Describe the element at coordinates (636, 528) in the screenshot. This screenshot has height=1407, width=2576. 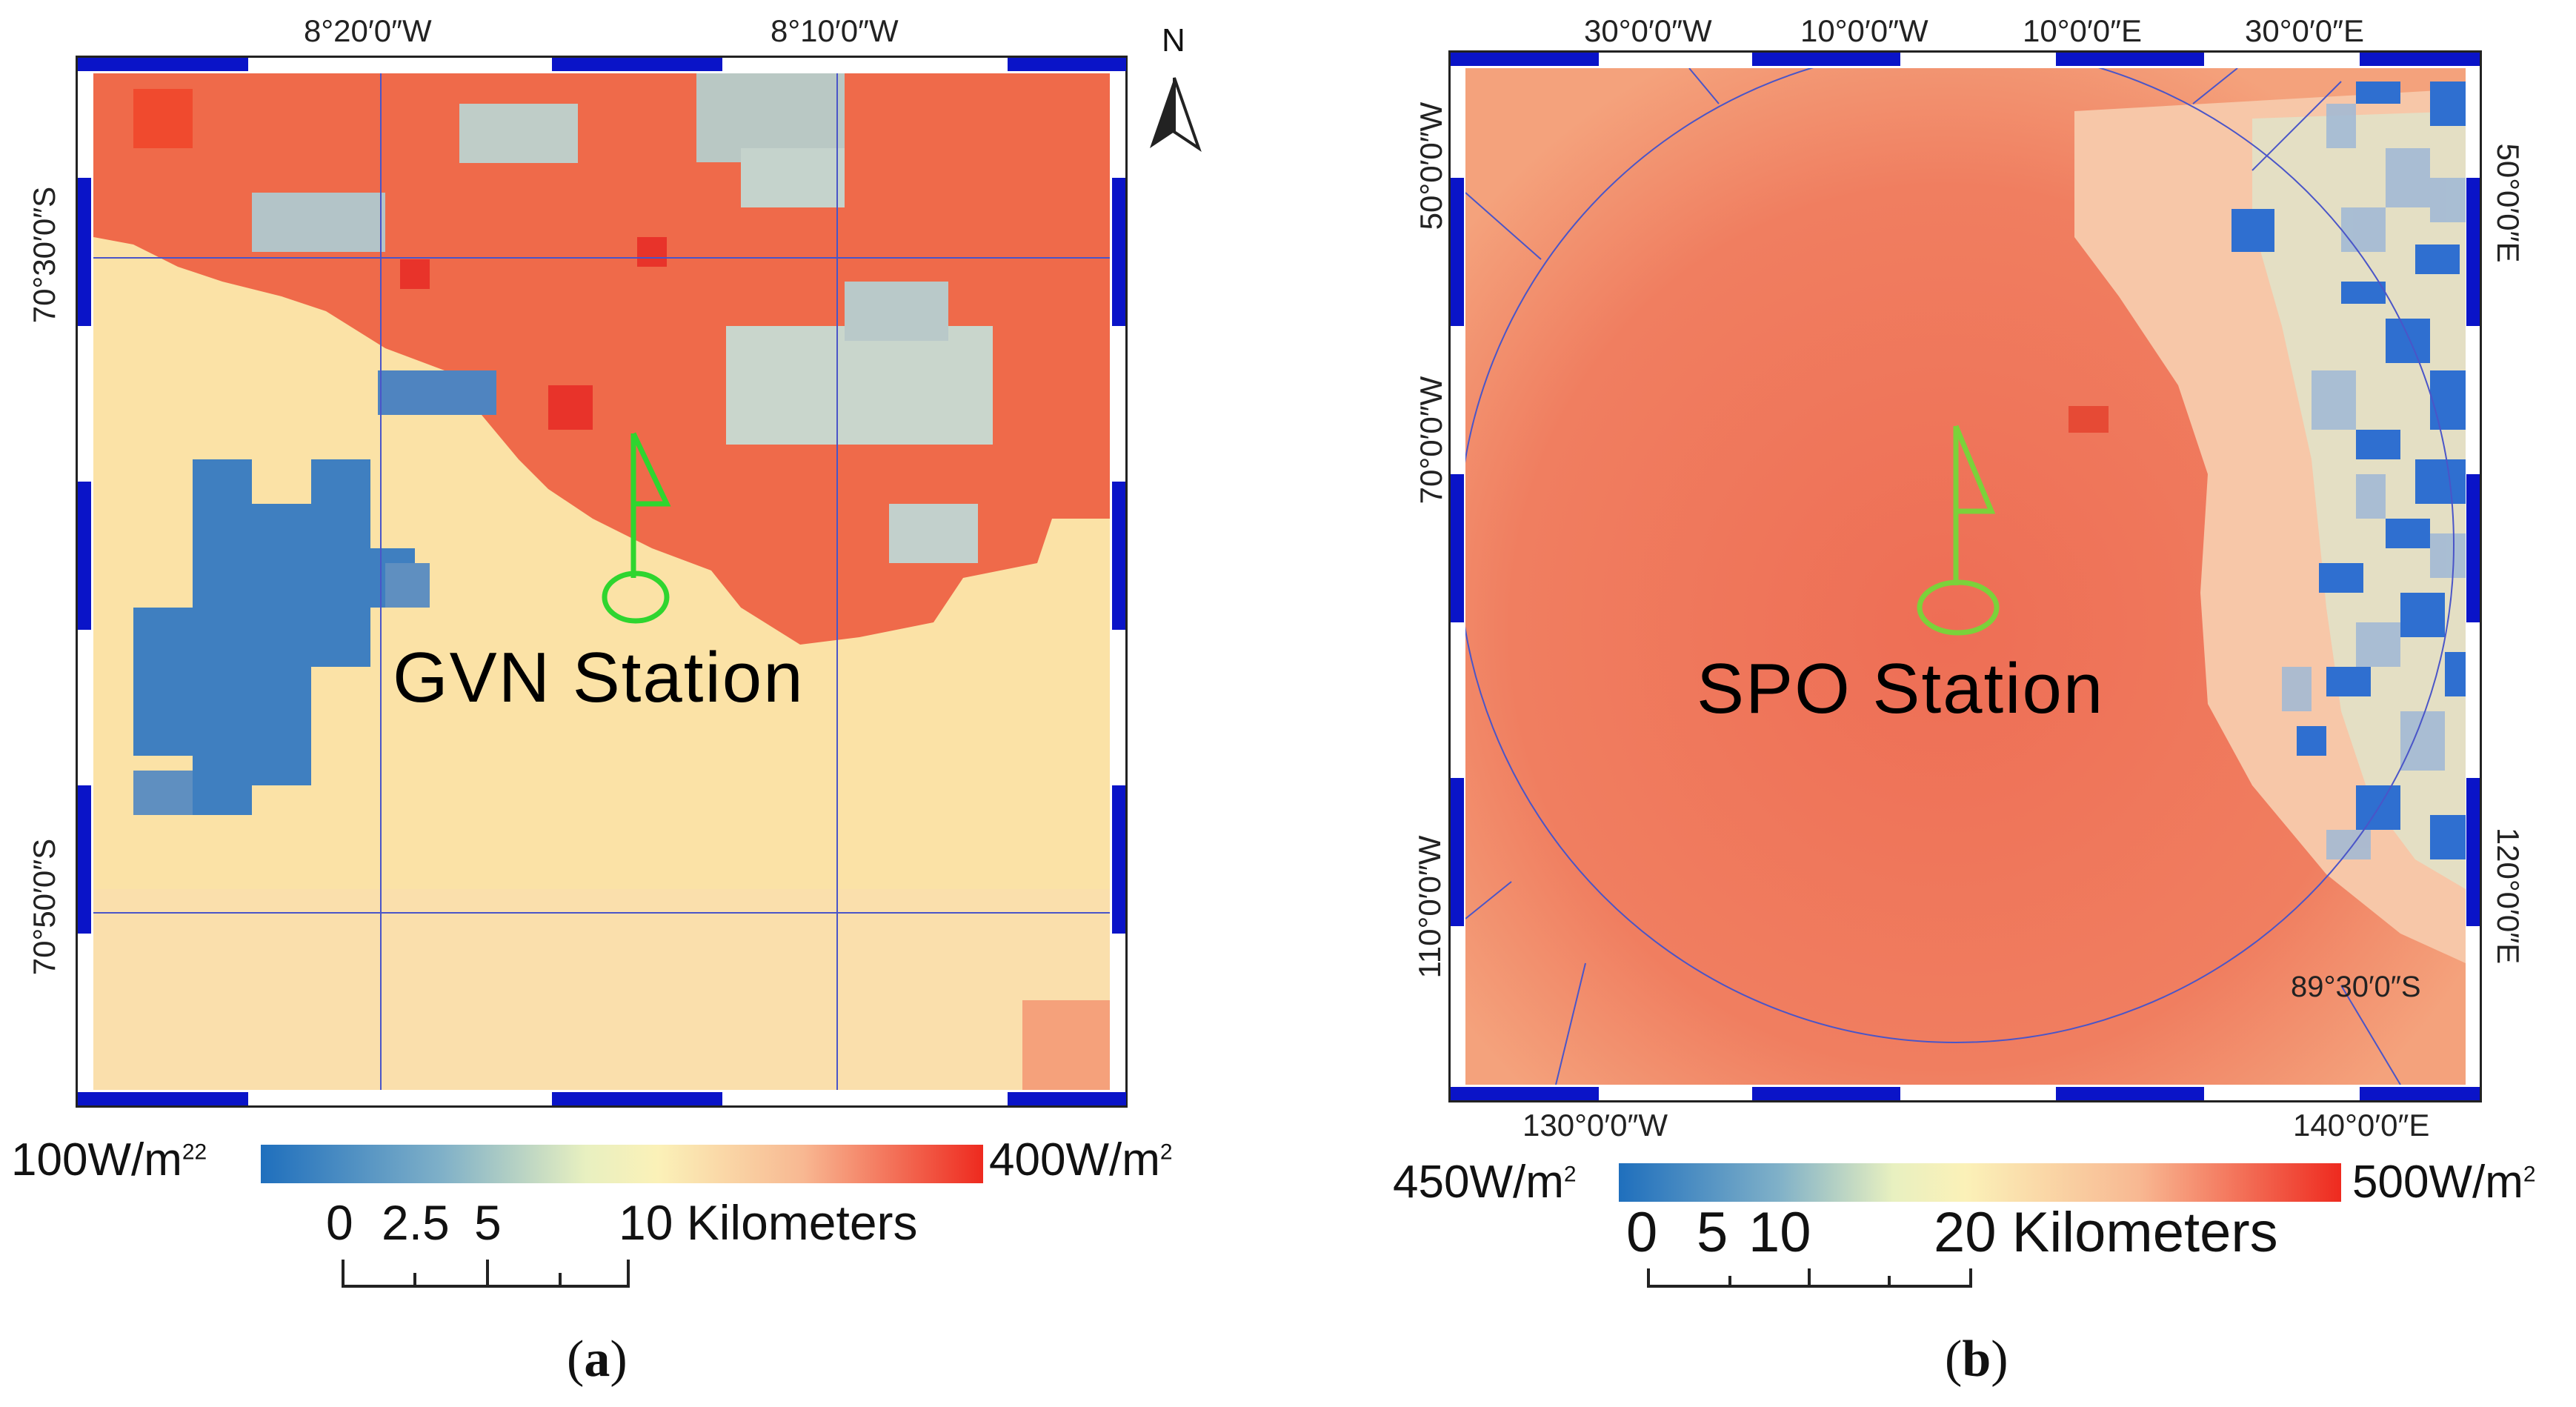
I see `station-marker-a` at that location.